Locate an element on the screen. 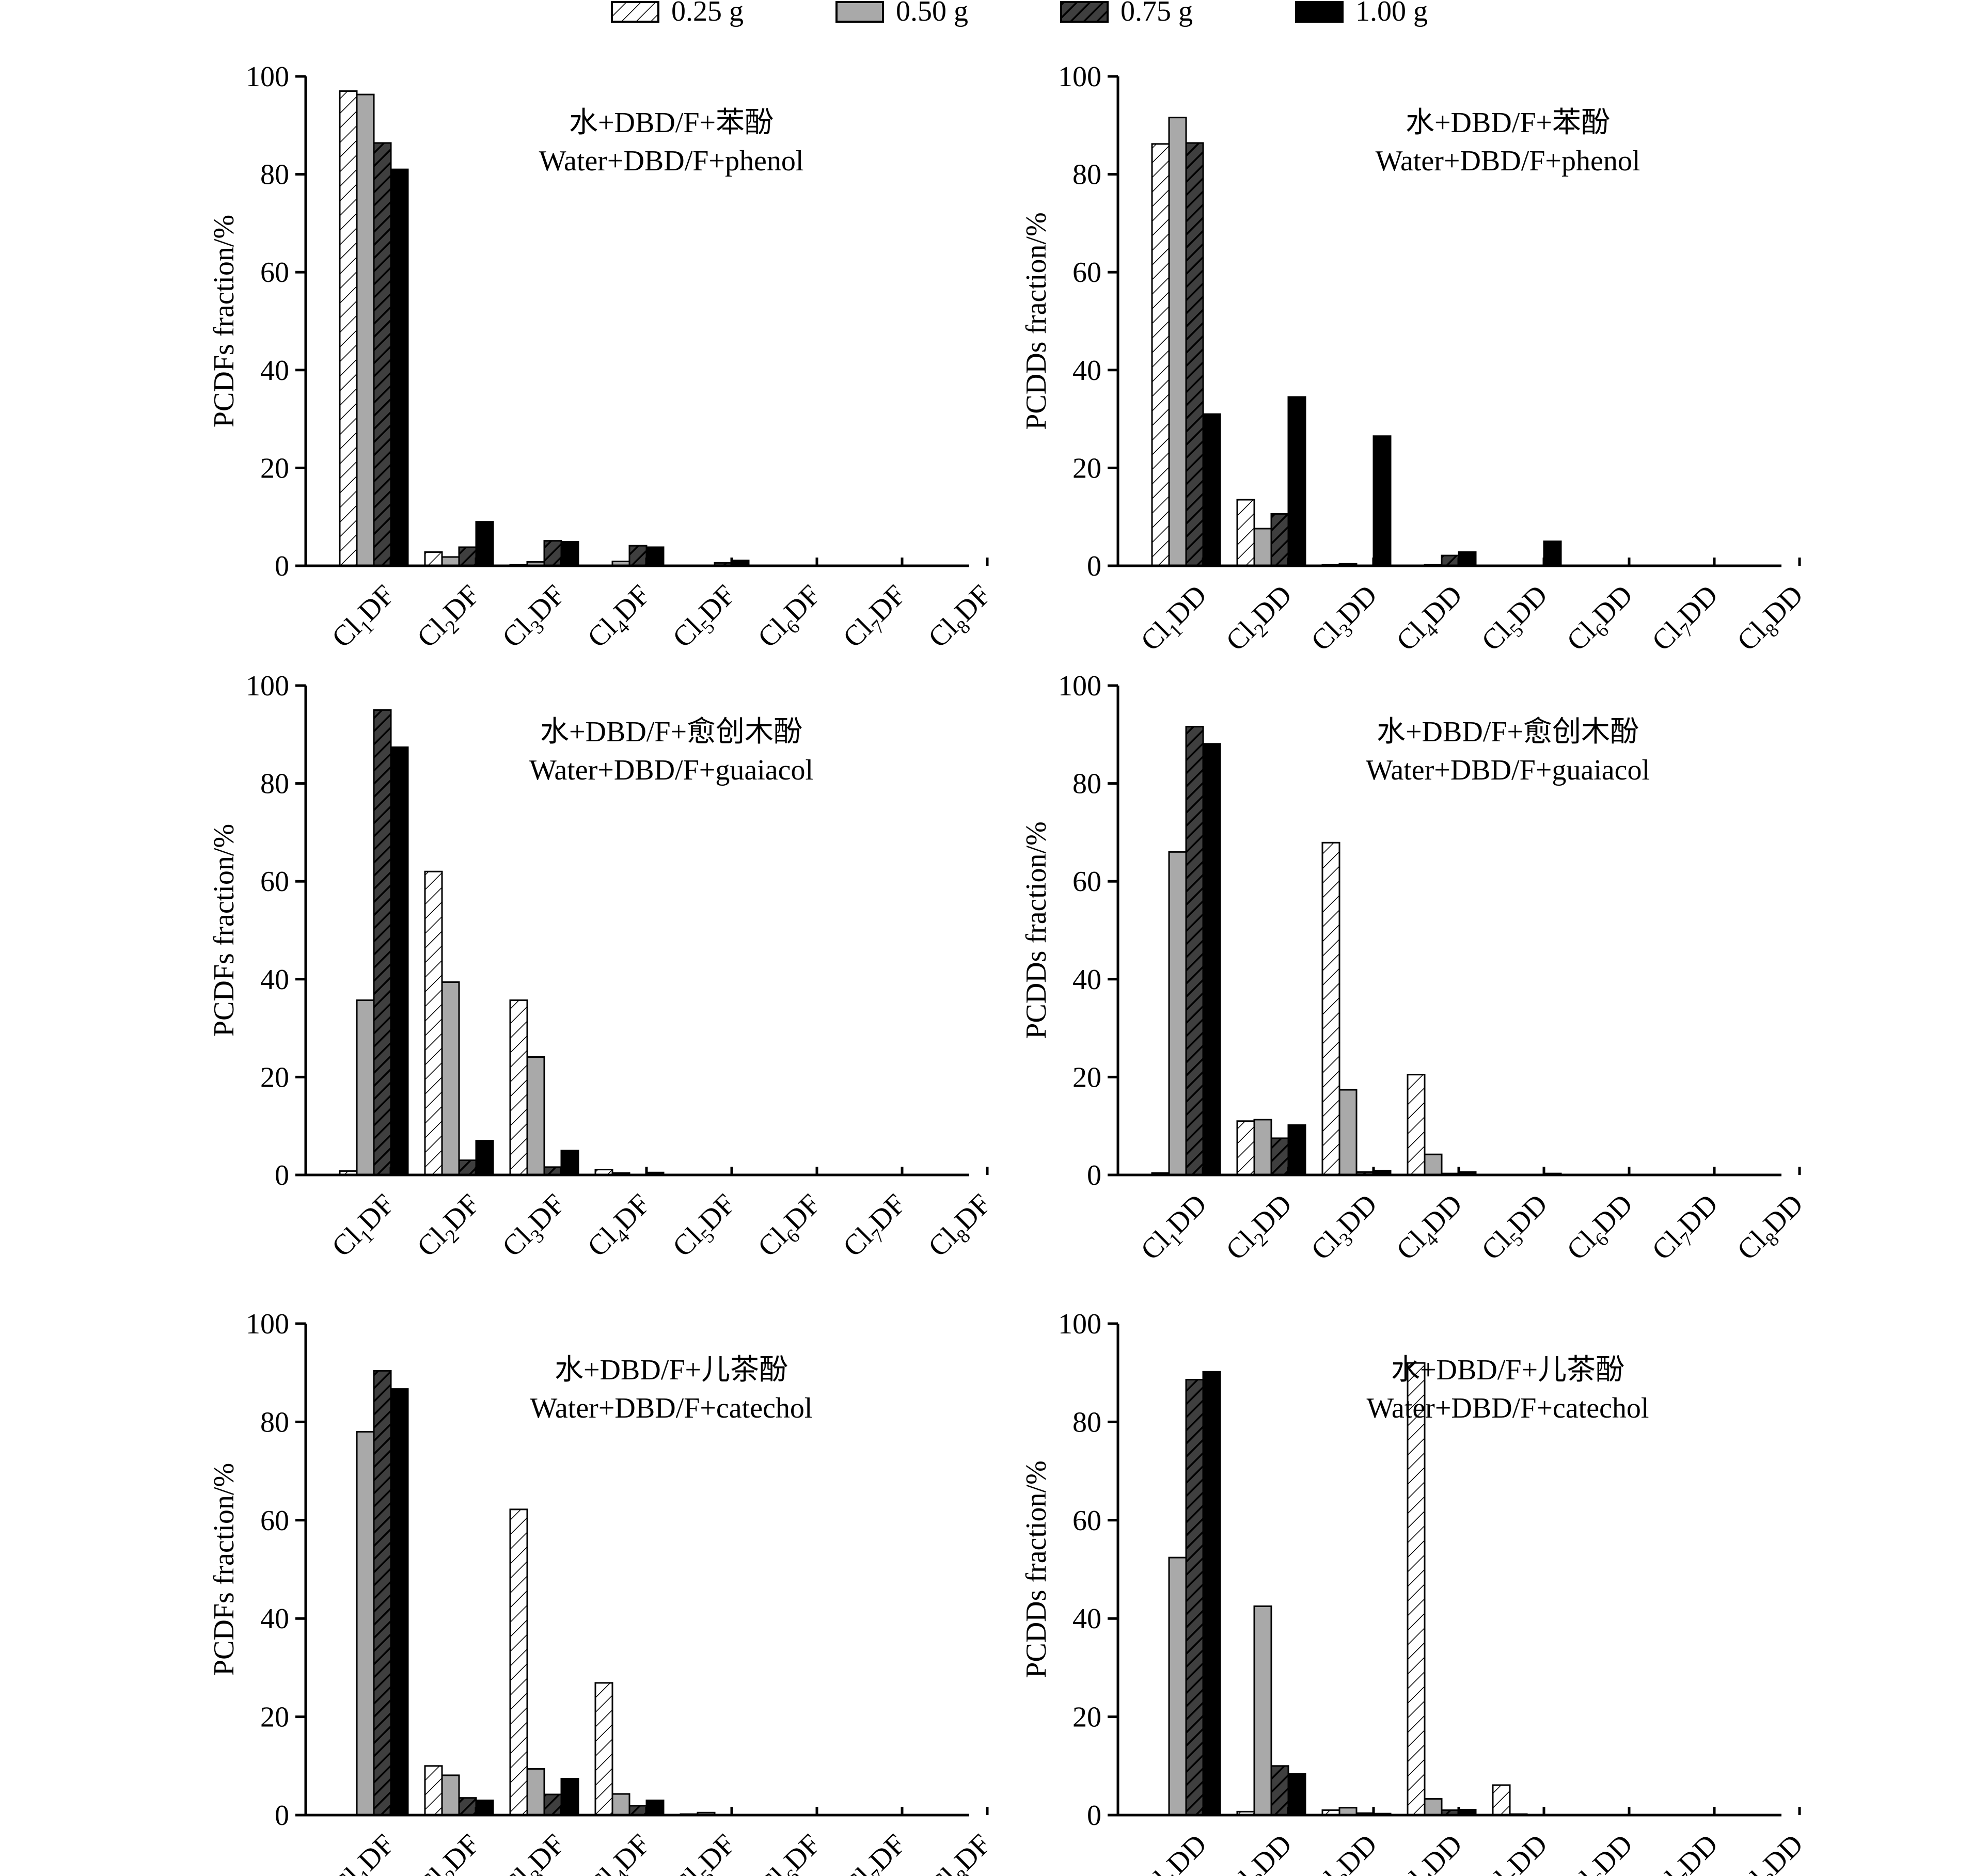 The width and height of the screenshot is (1988, 1876). legend-label: 0.75 g is located at coordinates (1157, 13).